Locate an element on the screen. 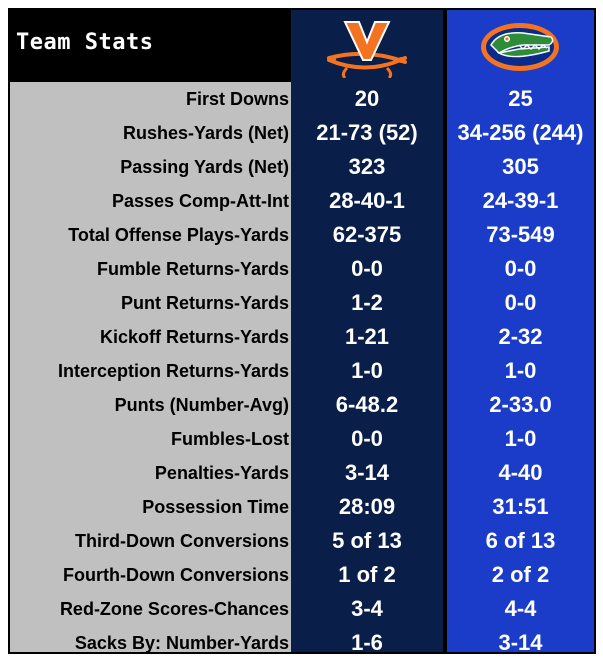  stat-label: Interception Returns-Yards is located at coordinates (173, 371).